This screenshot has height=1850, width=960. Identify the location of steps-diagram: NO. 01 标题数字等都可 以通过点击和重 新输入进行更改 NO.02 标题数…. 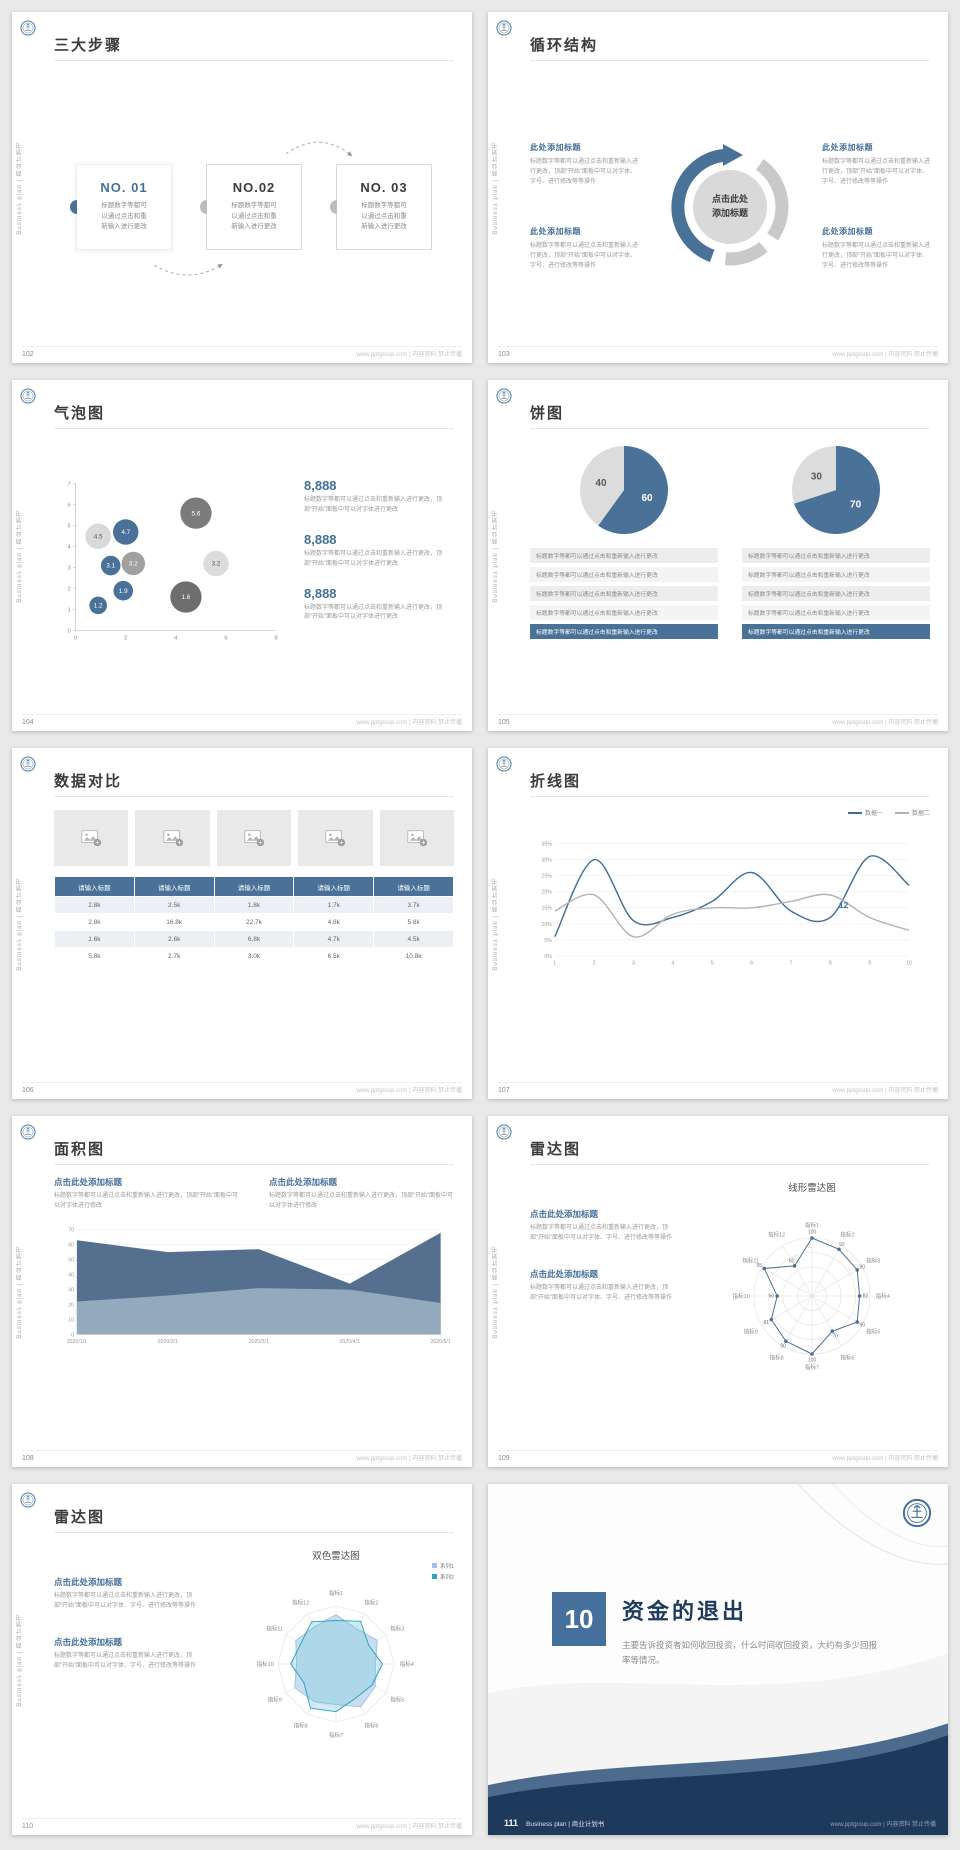
(254, 206).